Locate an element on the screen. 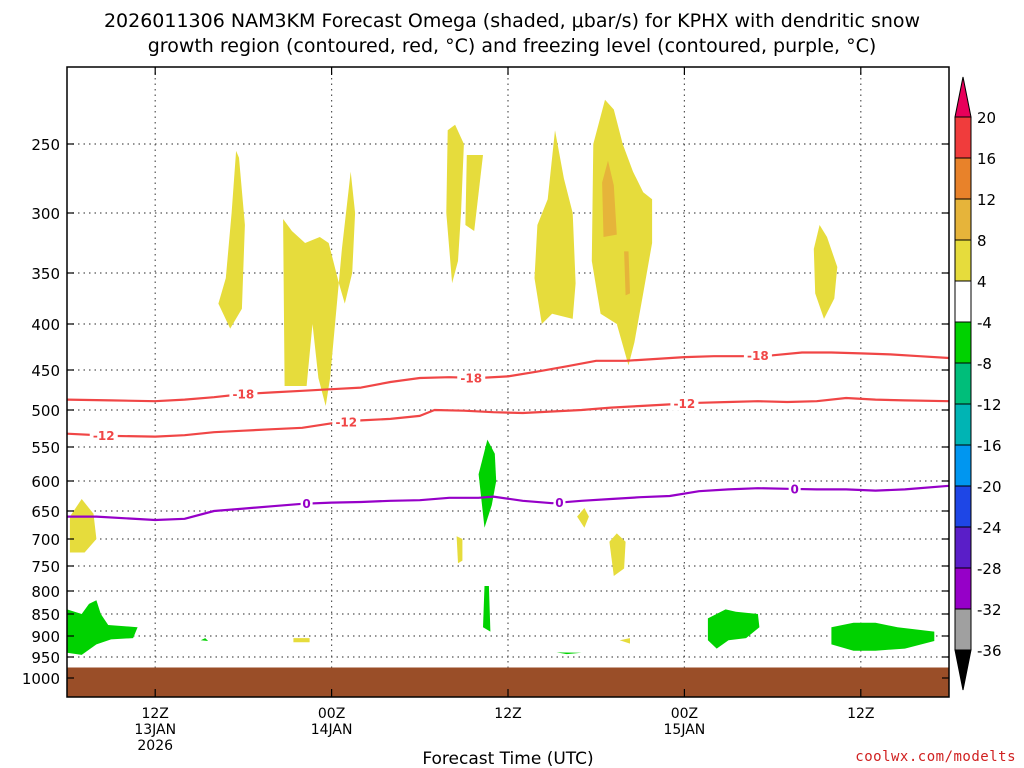  colorbar-legend: 20 16 12 8 4 -4 -8 -12 -16 -20 -24 -28 -32 -36 is located at coordinates (978, 383).